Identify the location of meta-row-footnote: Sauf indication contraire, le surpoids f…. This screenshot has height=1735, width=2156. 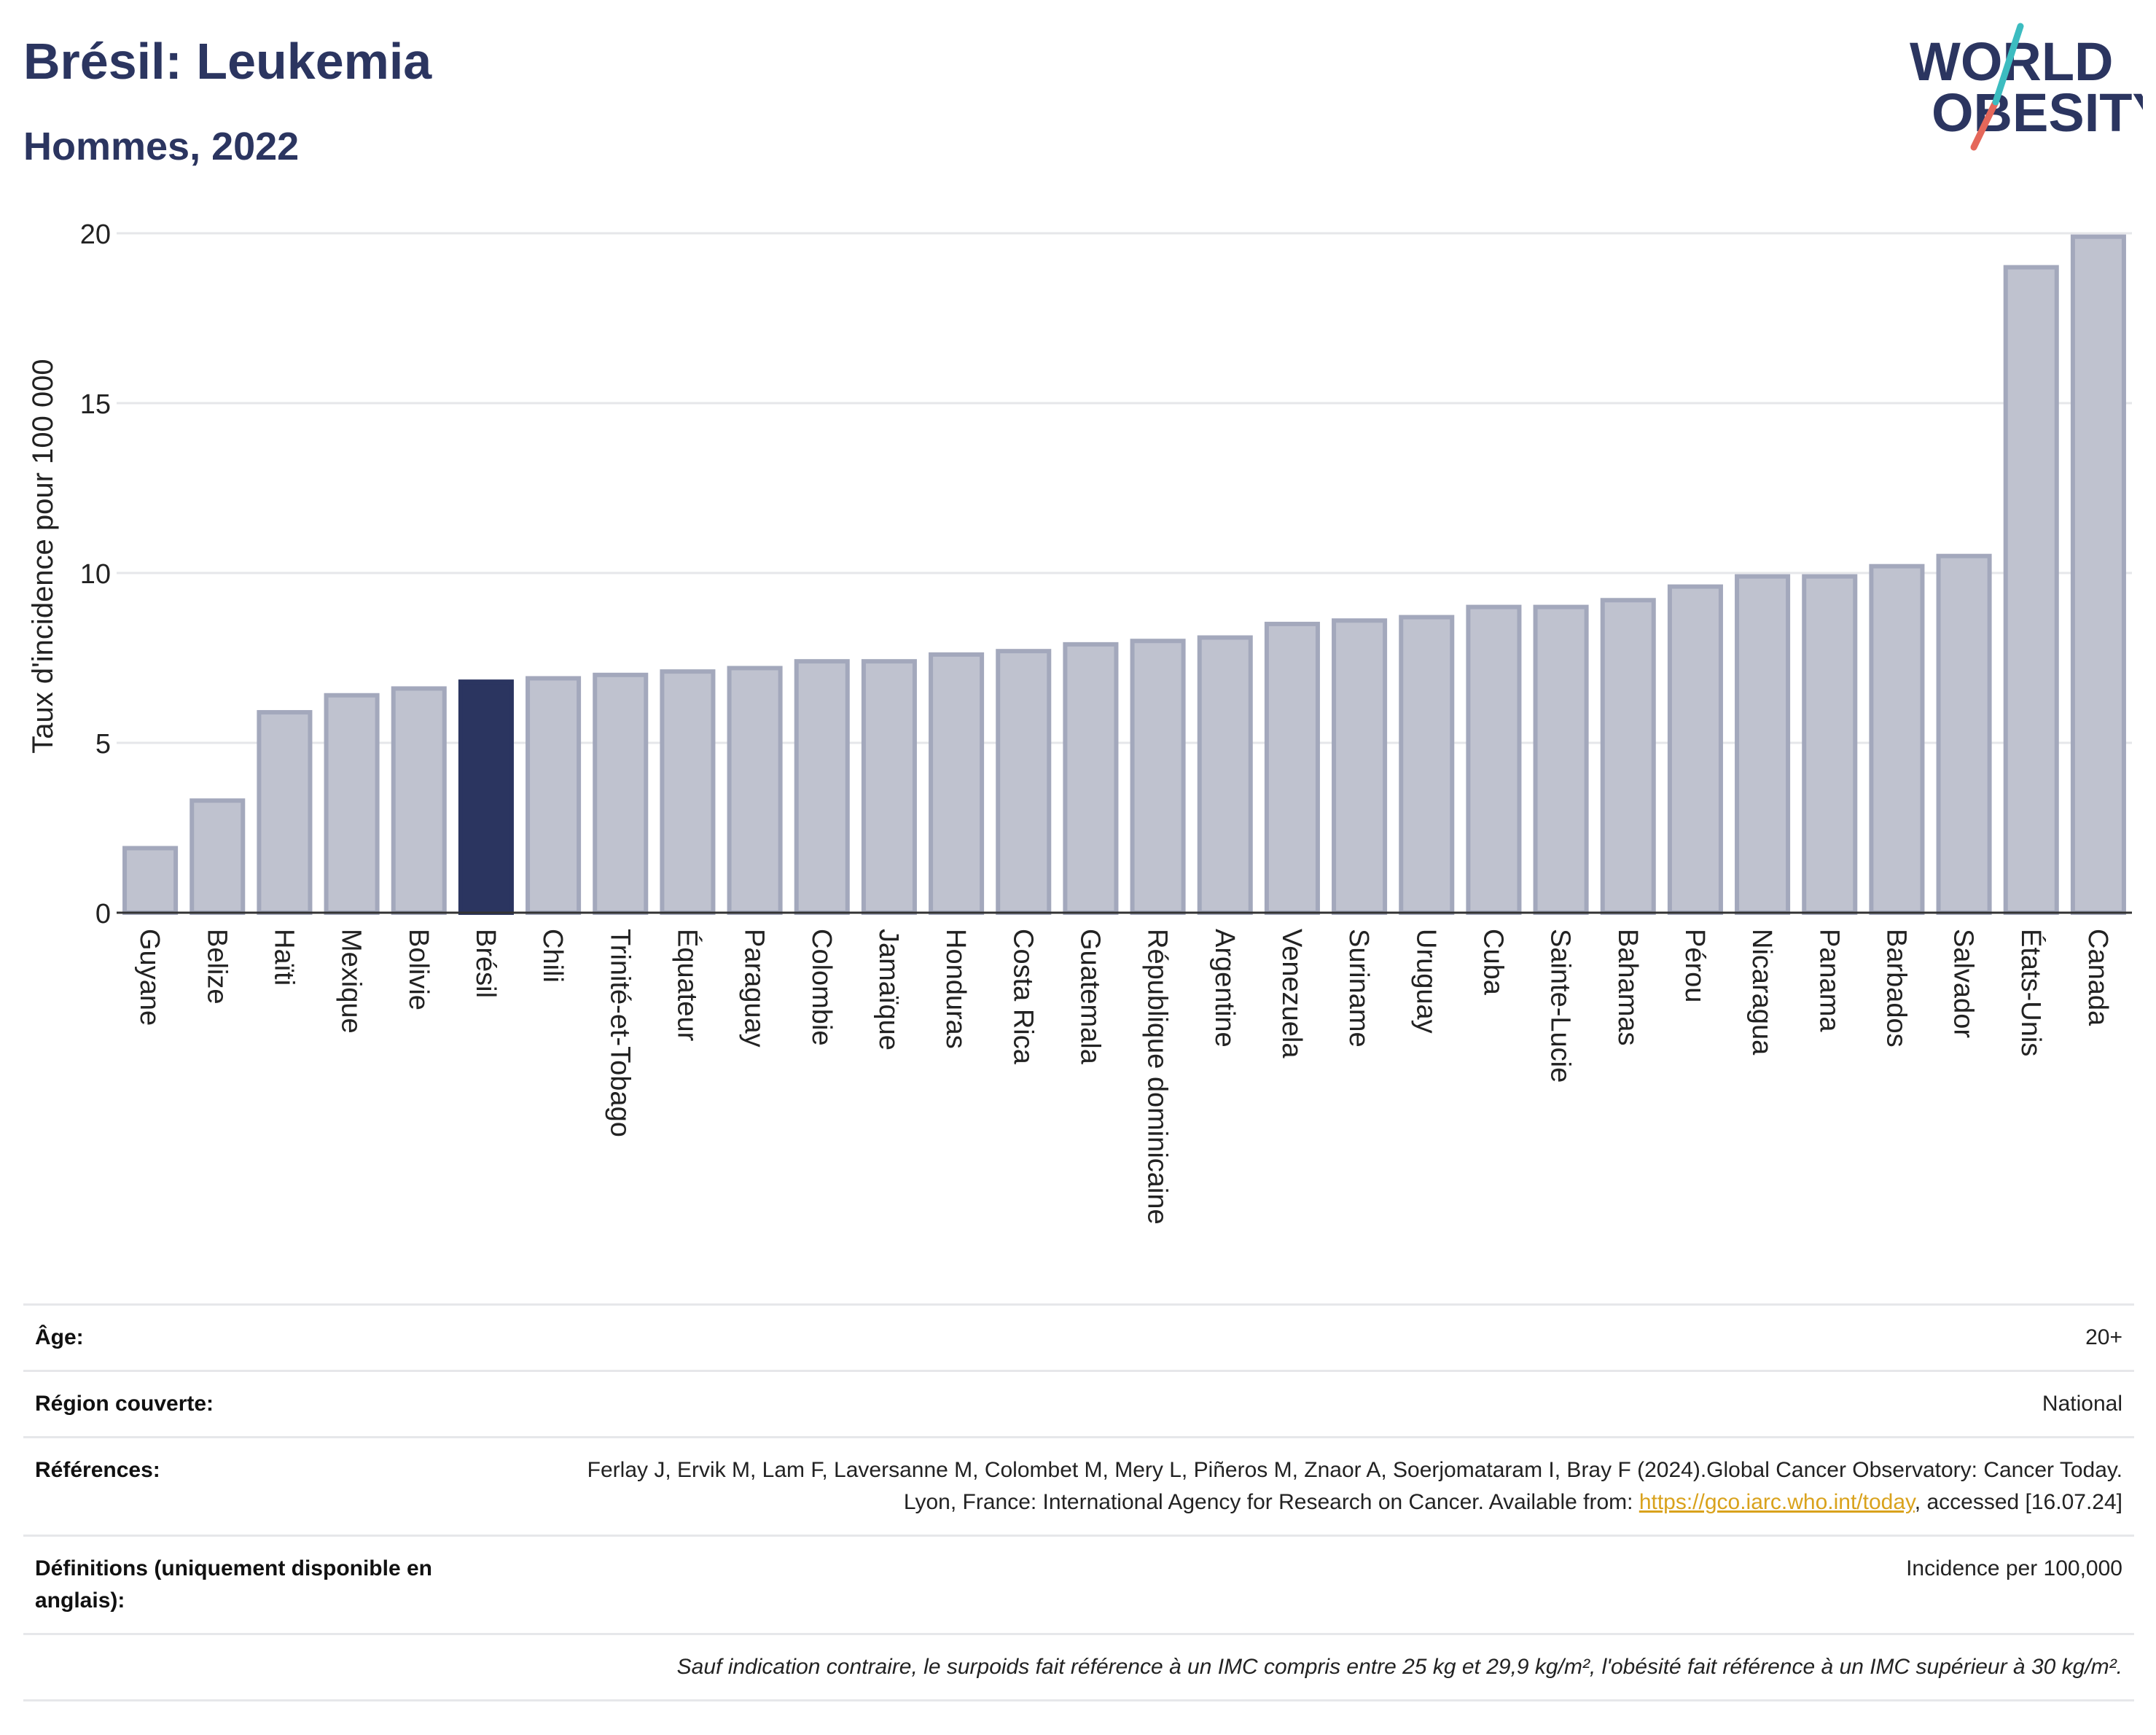
(1079, 1667).